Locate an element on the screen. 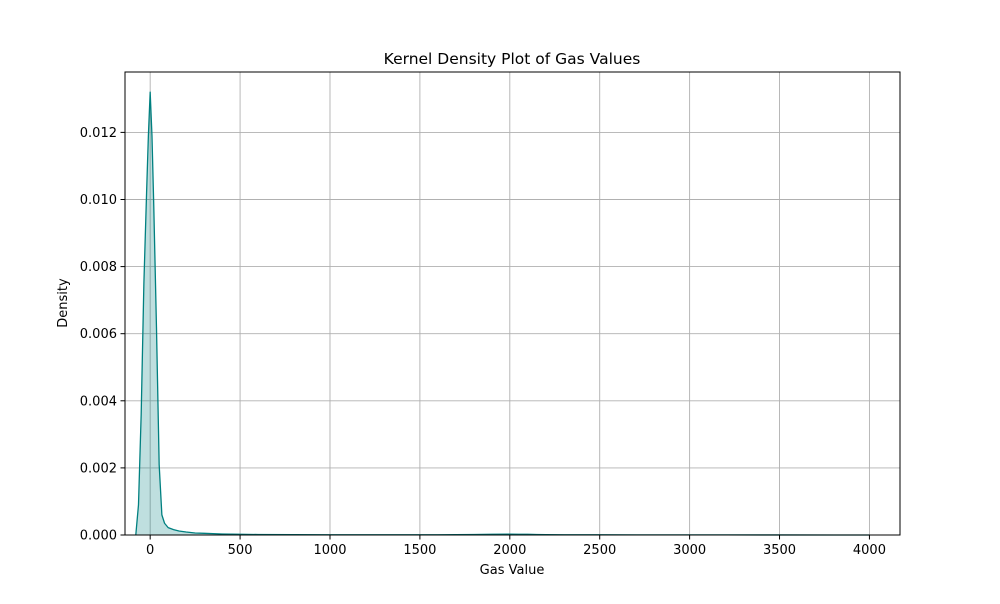 This screenshot has width=1000, height=604. x-tick-label: 2500 is located at coordinates (599, 550).